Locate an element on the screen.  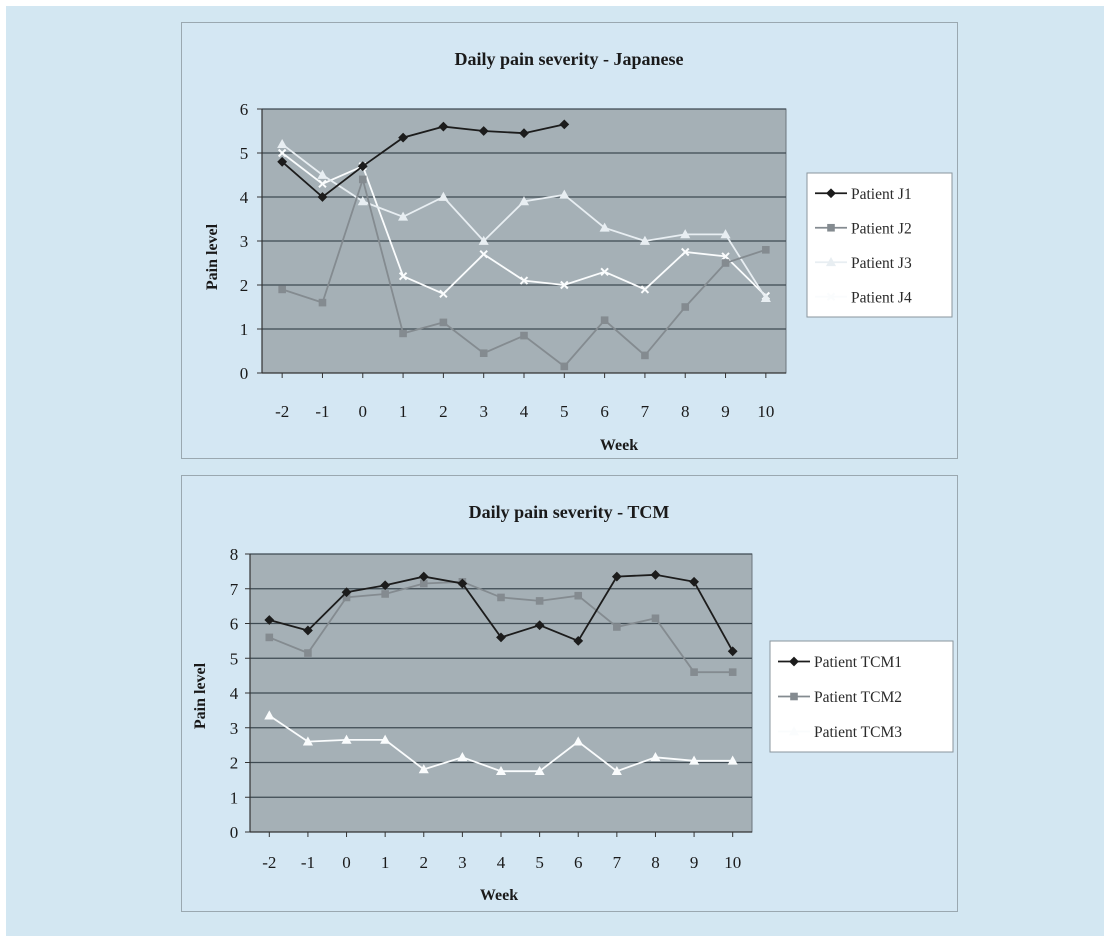
series-patient-j1 is located at coordinates (423, 160).